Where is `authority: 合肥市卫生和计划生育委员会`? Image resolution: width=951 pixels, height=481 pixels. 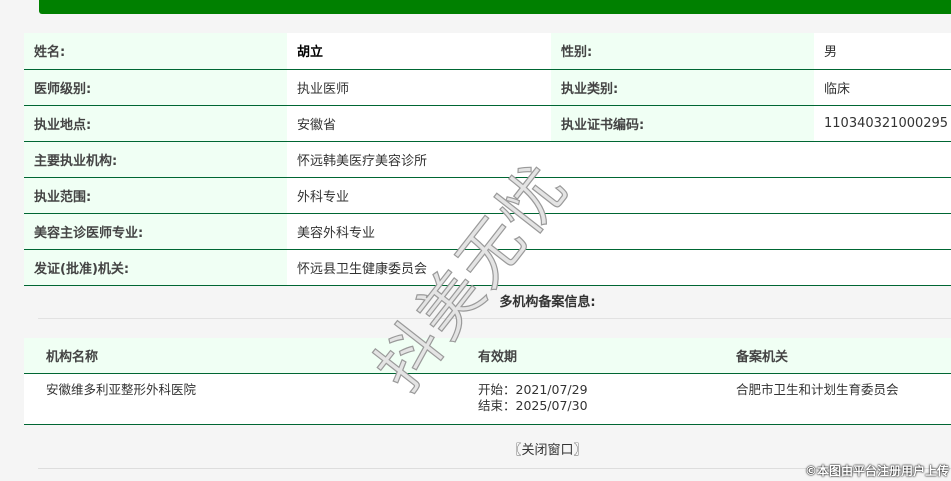 authority: 合肥市卫生和计划生育委员会 is located at coordinates (832, 399).